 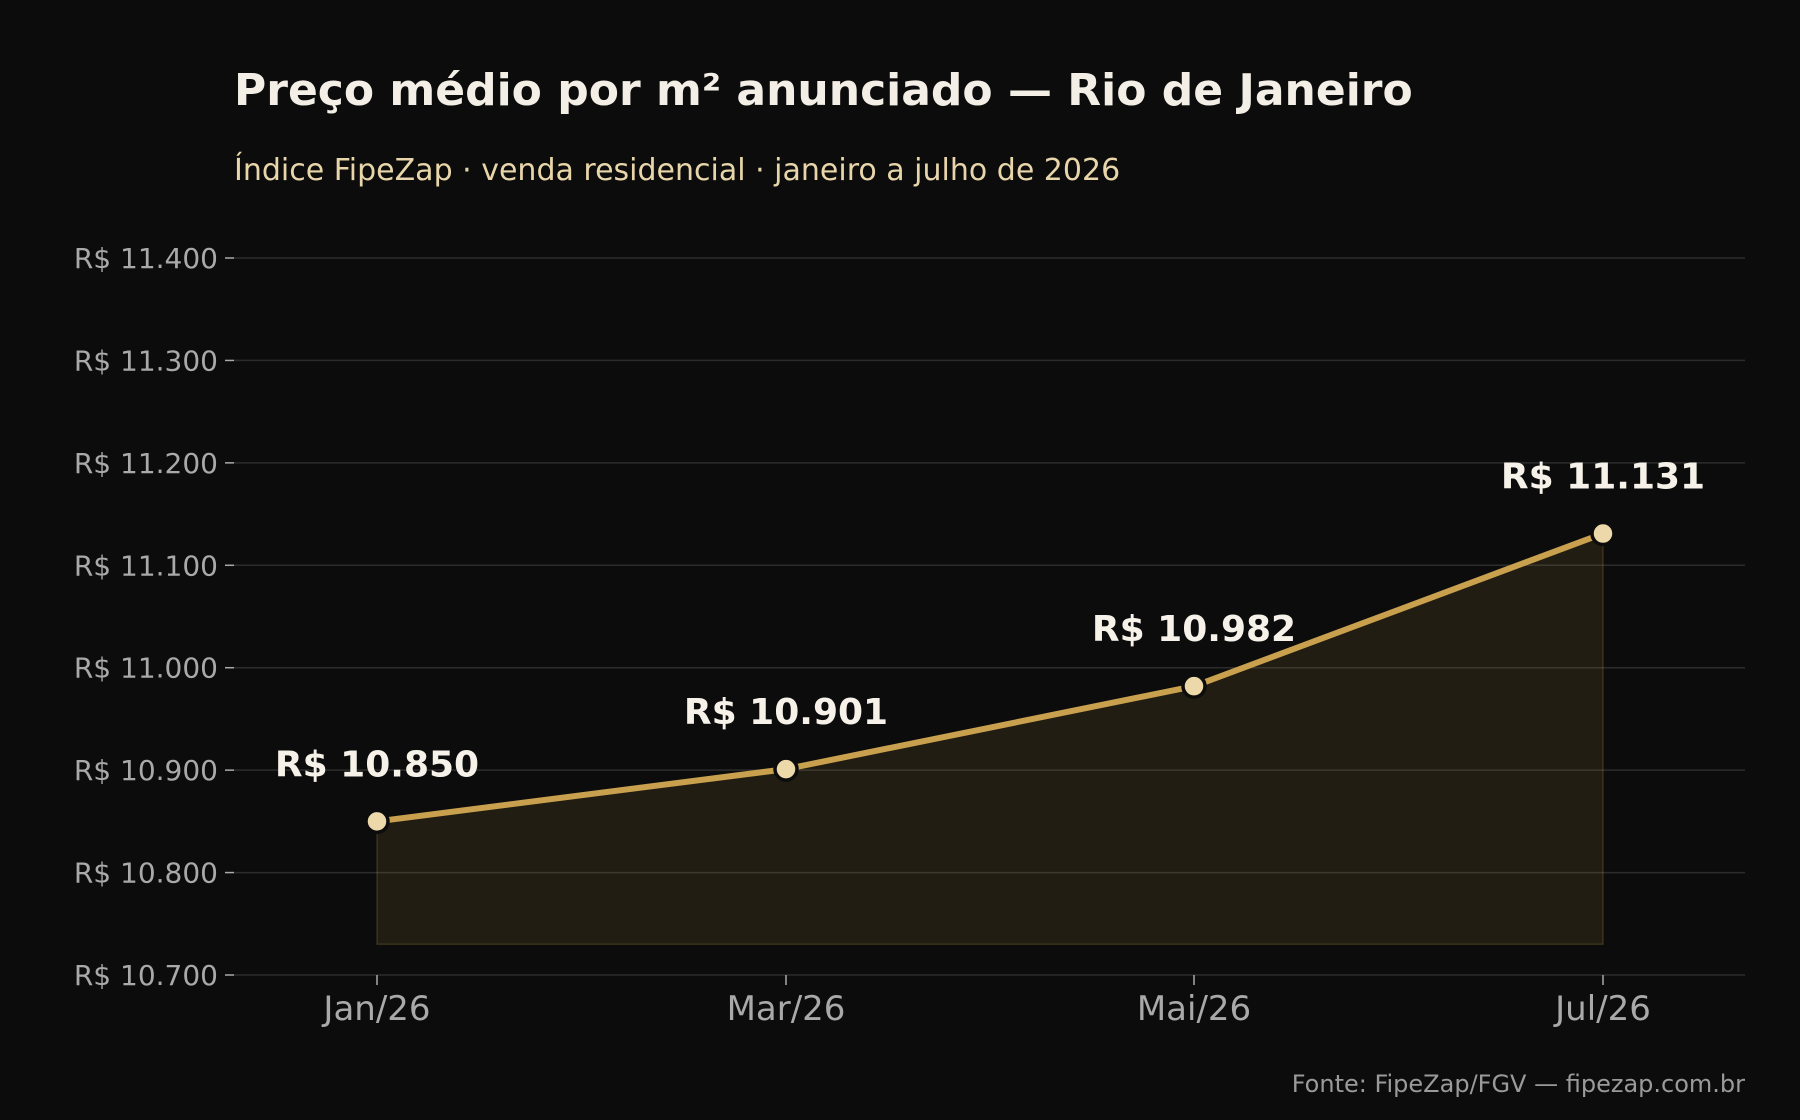 What do you see at coordinates (1194, 629) in the screenshot?
I see `data-label: R$ 10.982` at bounding box center [1194, 629].